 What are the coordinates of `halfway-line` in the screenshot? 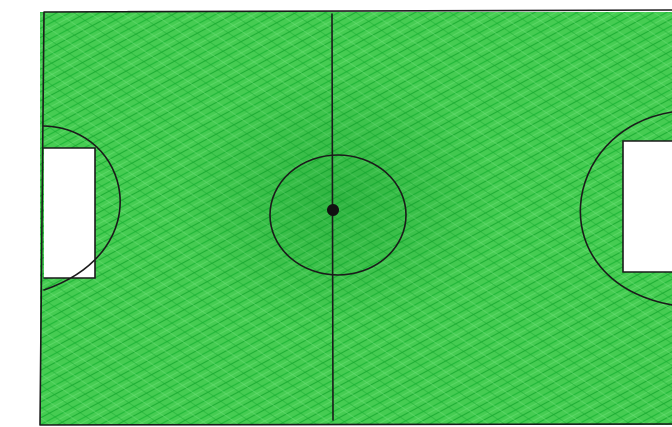 It's located at (332, 217).